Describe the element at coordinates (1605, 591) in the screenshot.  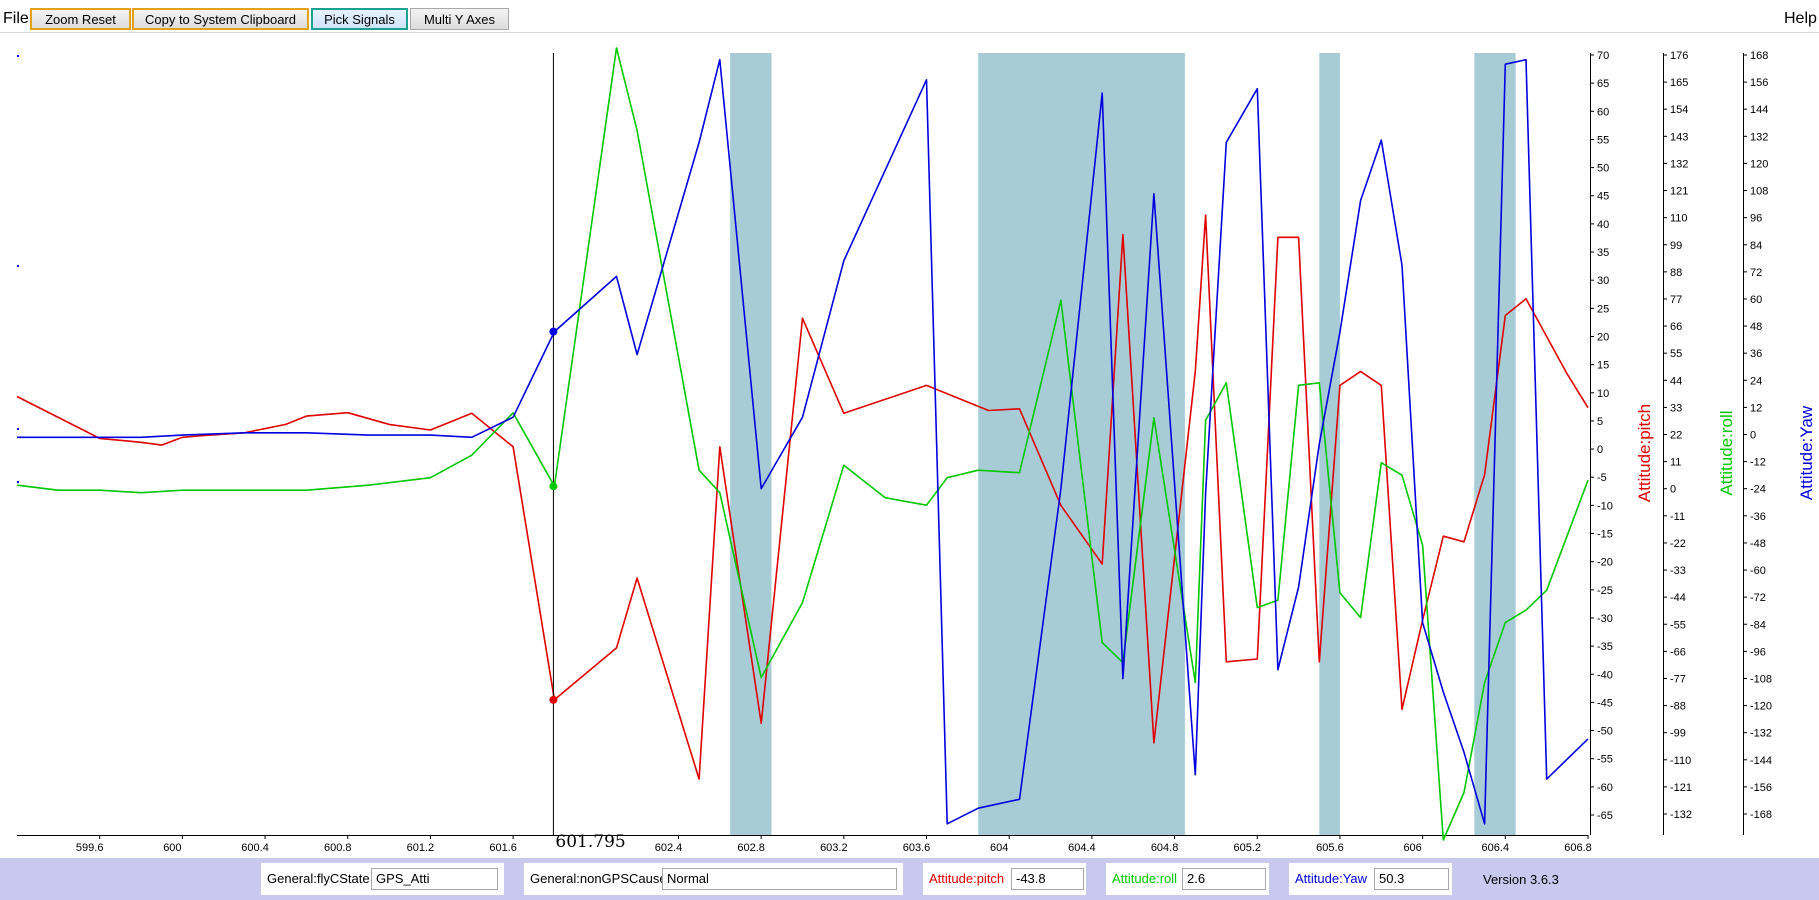
I see `y-tick-label: -25` at that location.